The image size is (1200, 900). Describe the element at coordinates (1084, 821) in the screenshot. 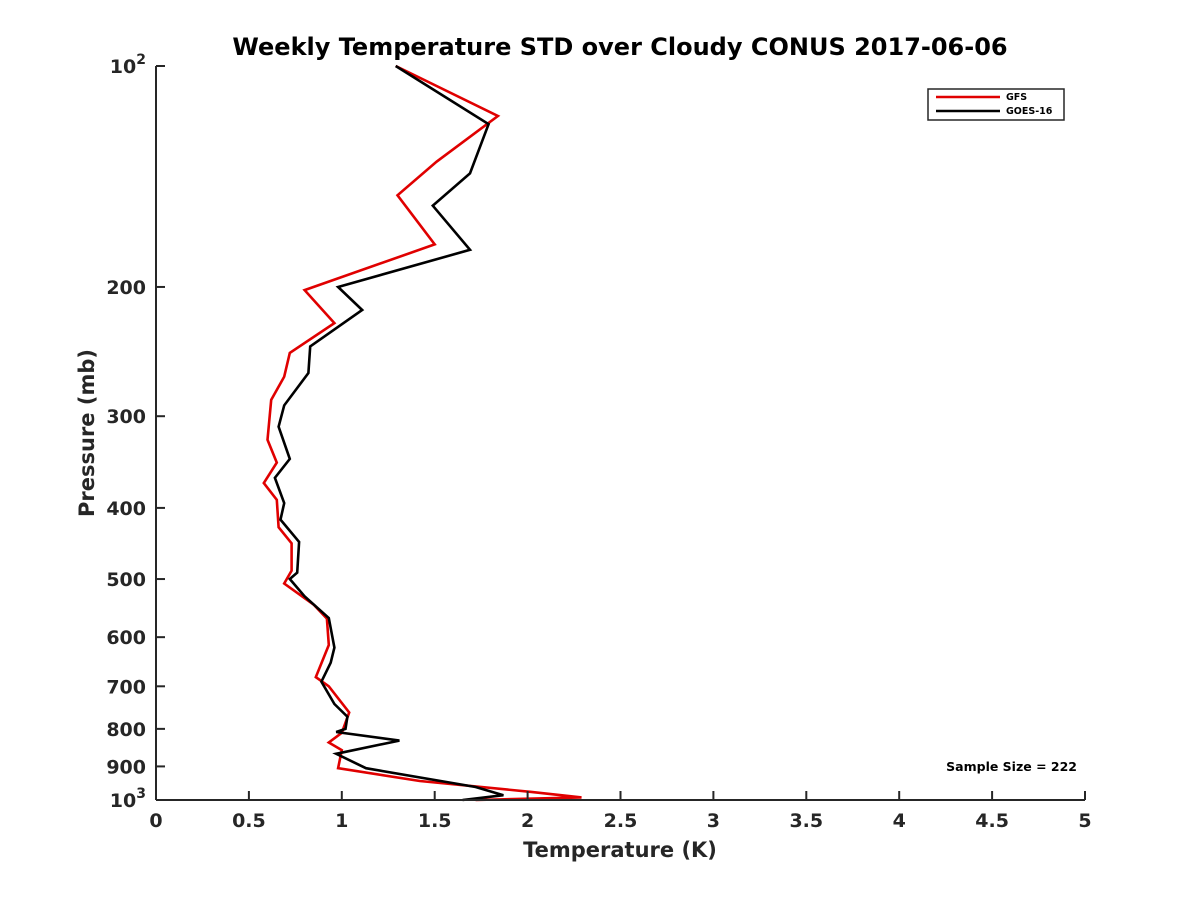

I see `x-tick-label: 5` at that location.